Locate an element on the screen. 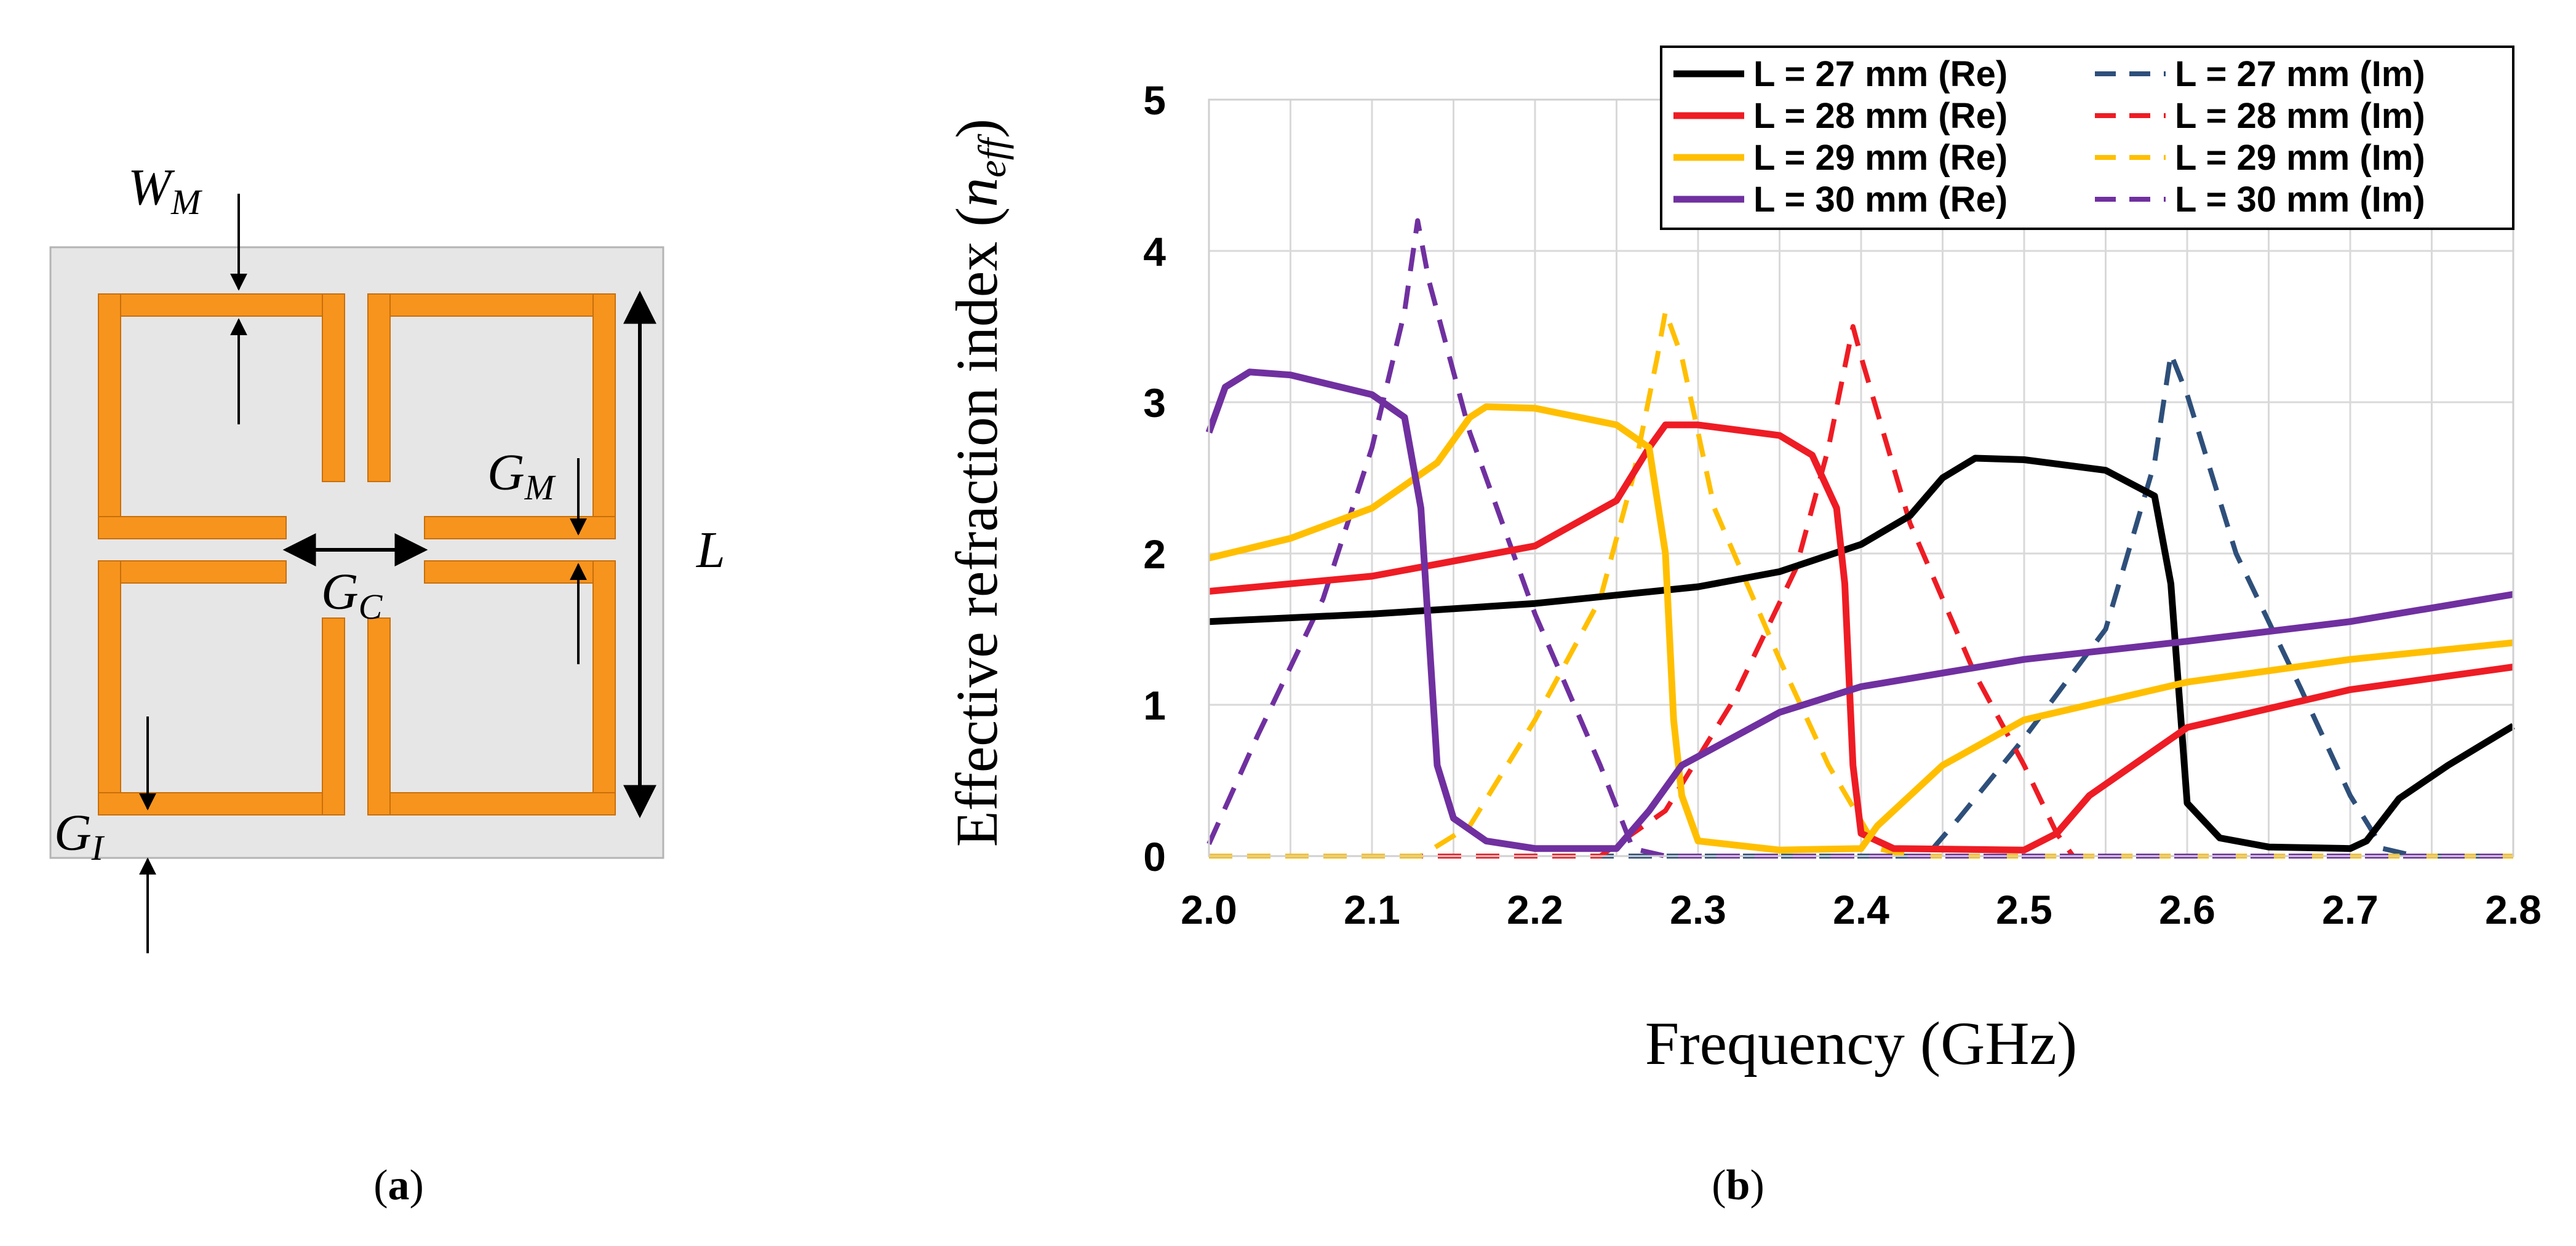 This screenshot has width=2576, height=1246. legend-label: L = 29 mm (Re) is located at coordinates (1880, 158).